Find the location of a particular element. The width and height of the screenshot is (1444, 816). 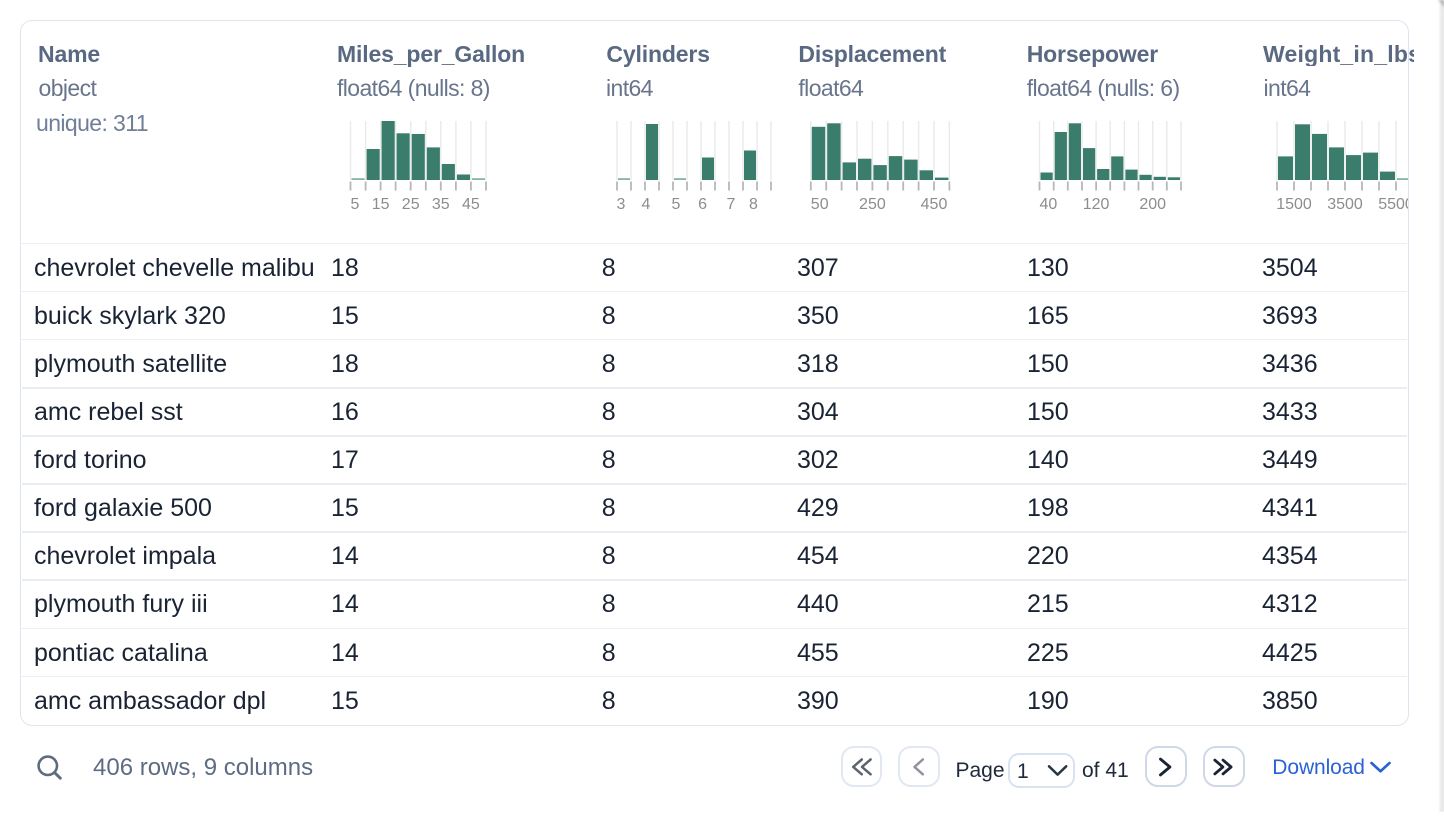

svg-text: 8 is located at coordinates (753, 204).